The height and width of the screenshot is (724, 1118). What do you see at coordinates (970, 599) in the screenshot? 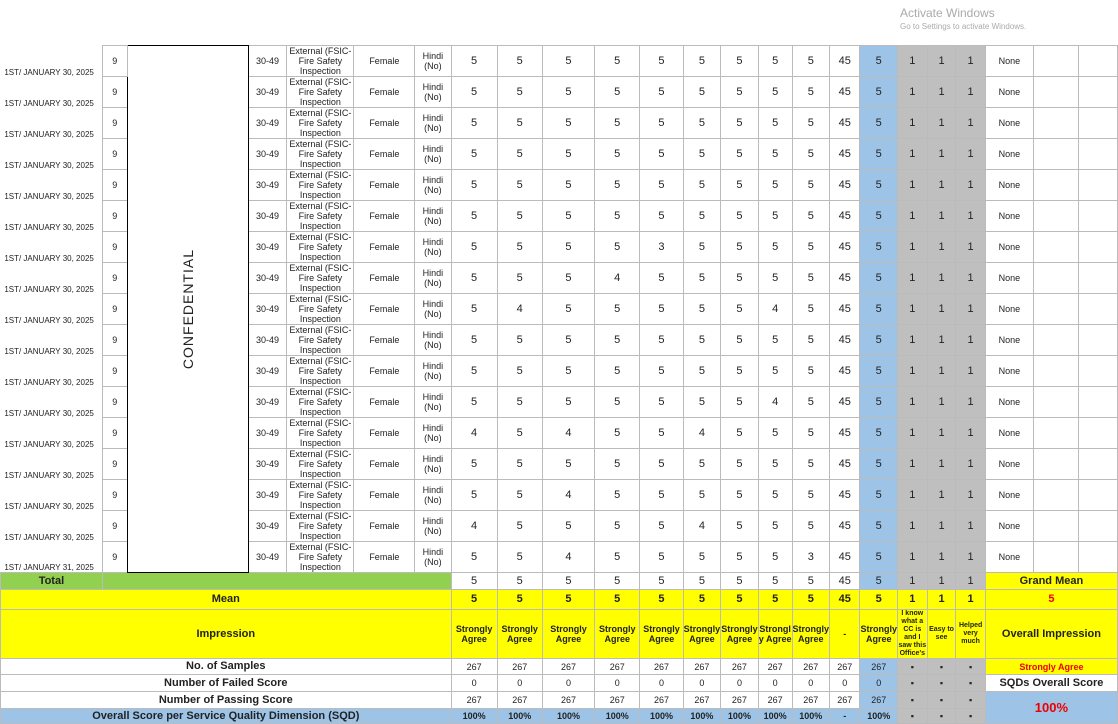
I see `mean-value: 1` at bounding box center [970, 599].